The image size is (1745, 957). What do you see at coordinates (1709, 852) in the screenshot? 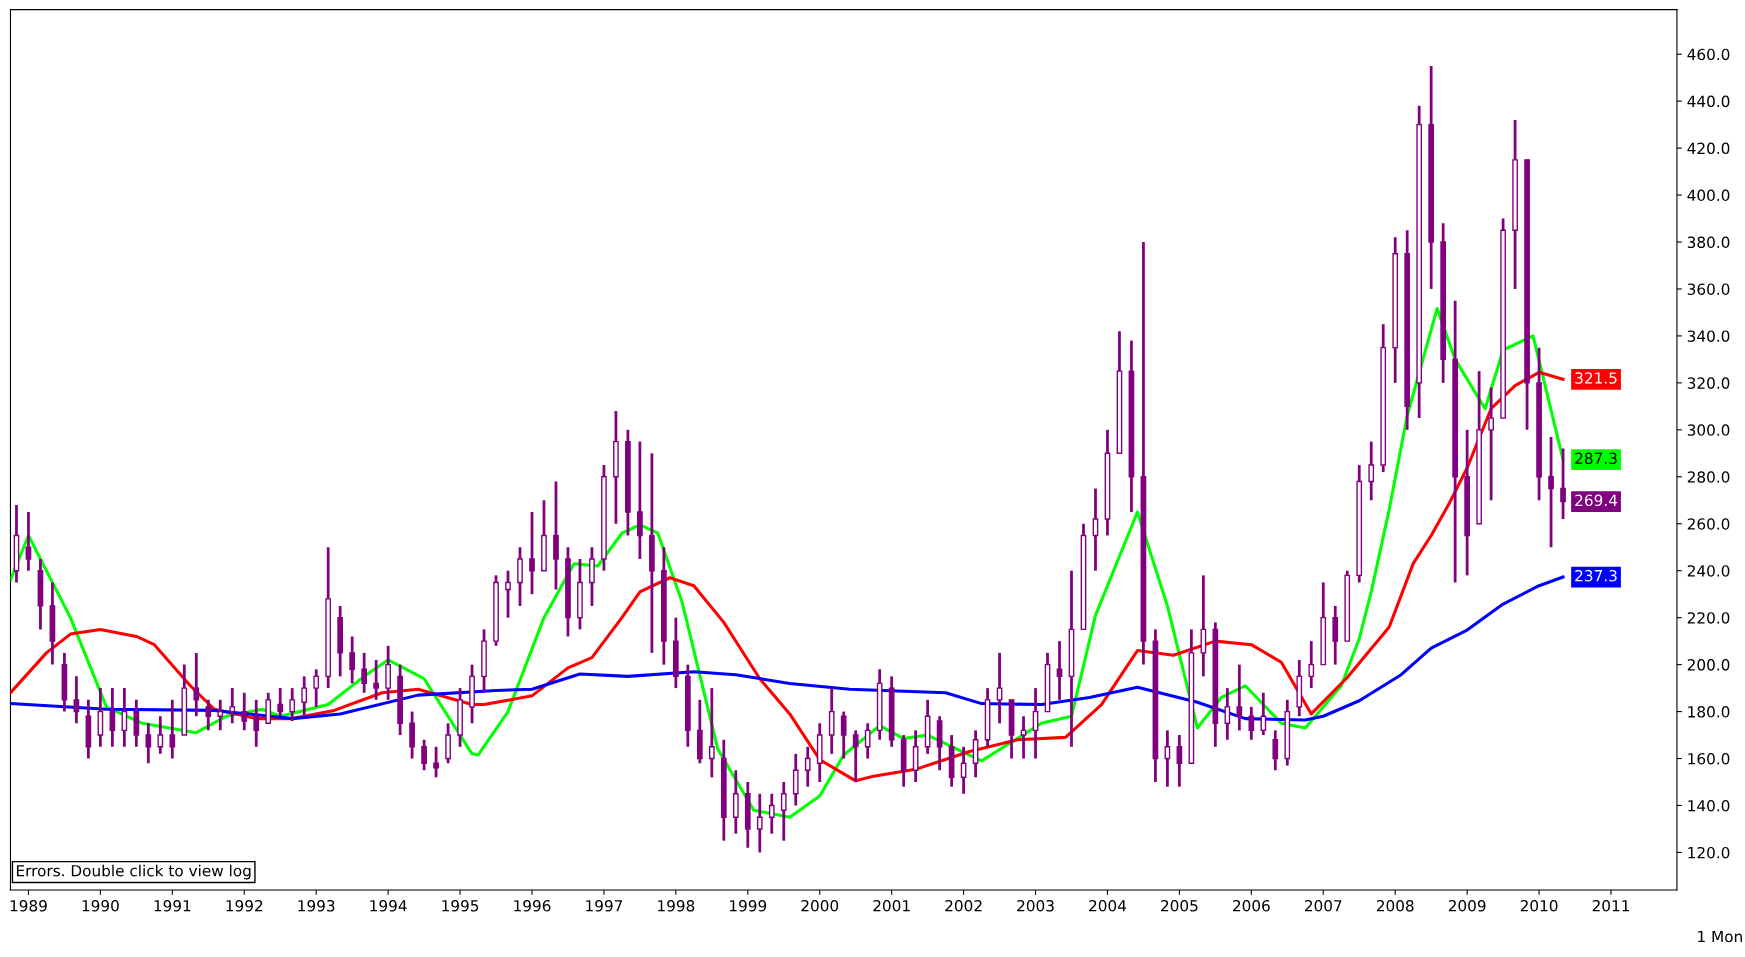
I see `y-tick-label: 120.0` at bounding box center [1709, 852].